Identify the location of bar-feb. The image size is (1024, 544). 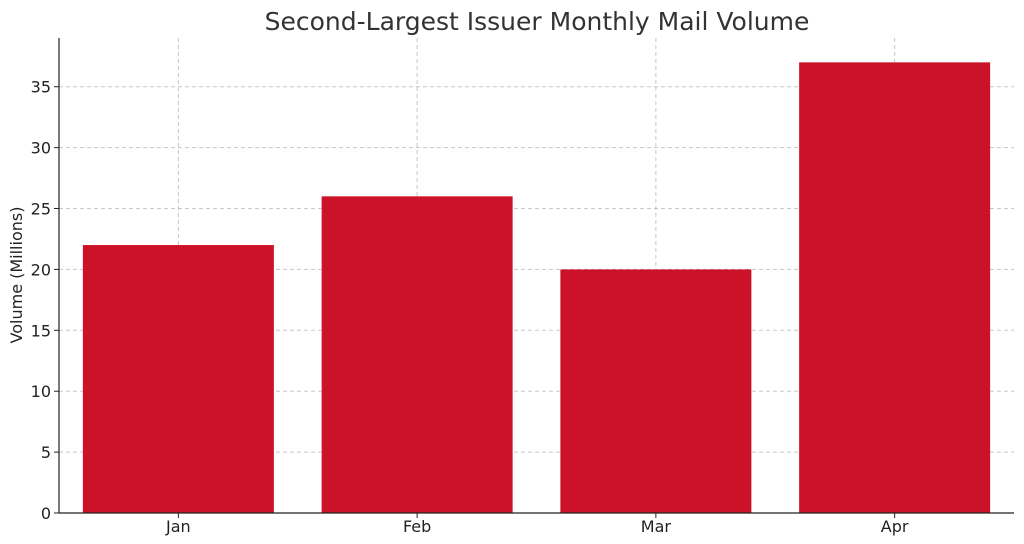
(417, 355).